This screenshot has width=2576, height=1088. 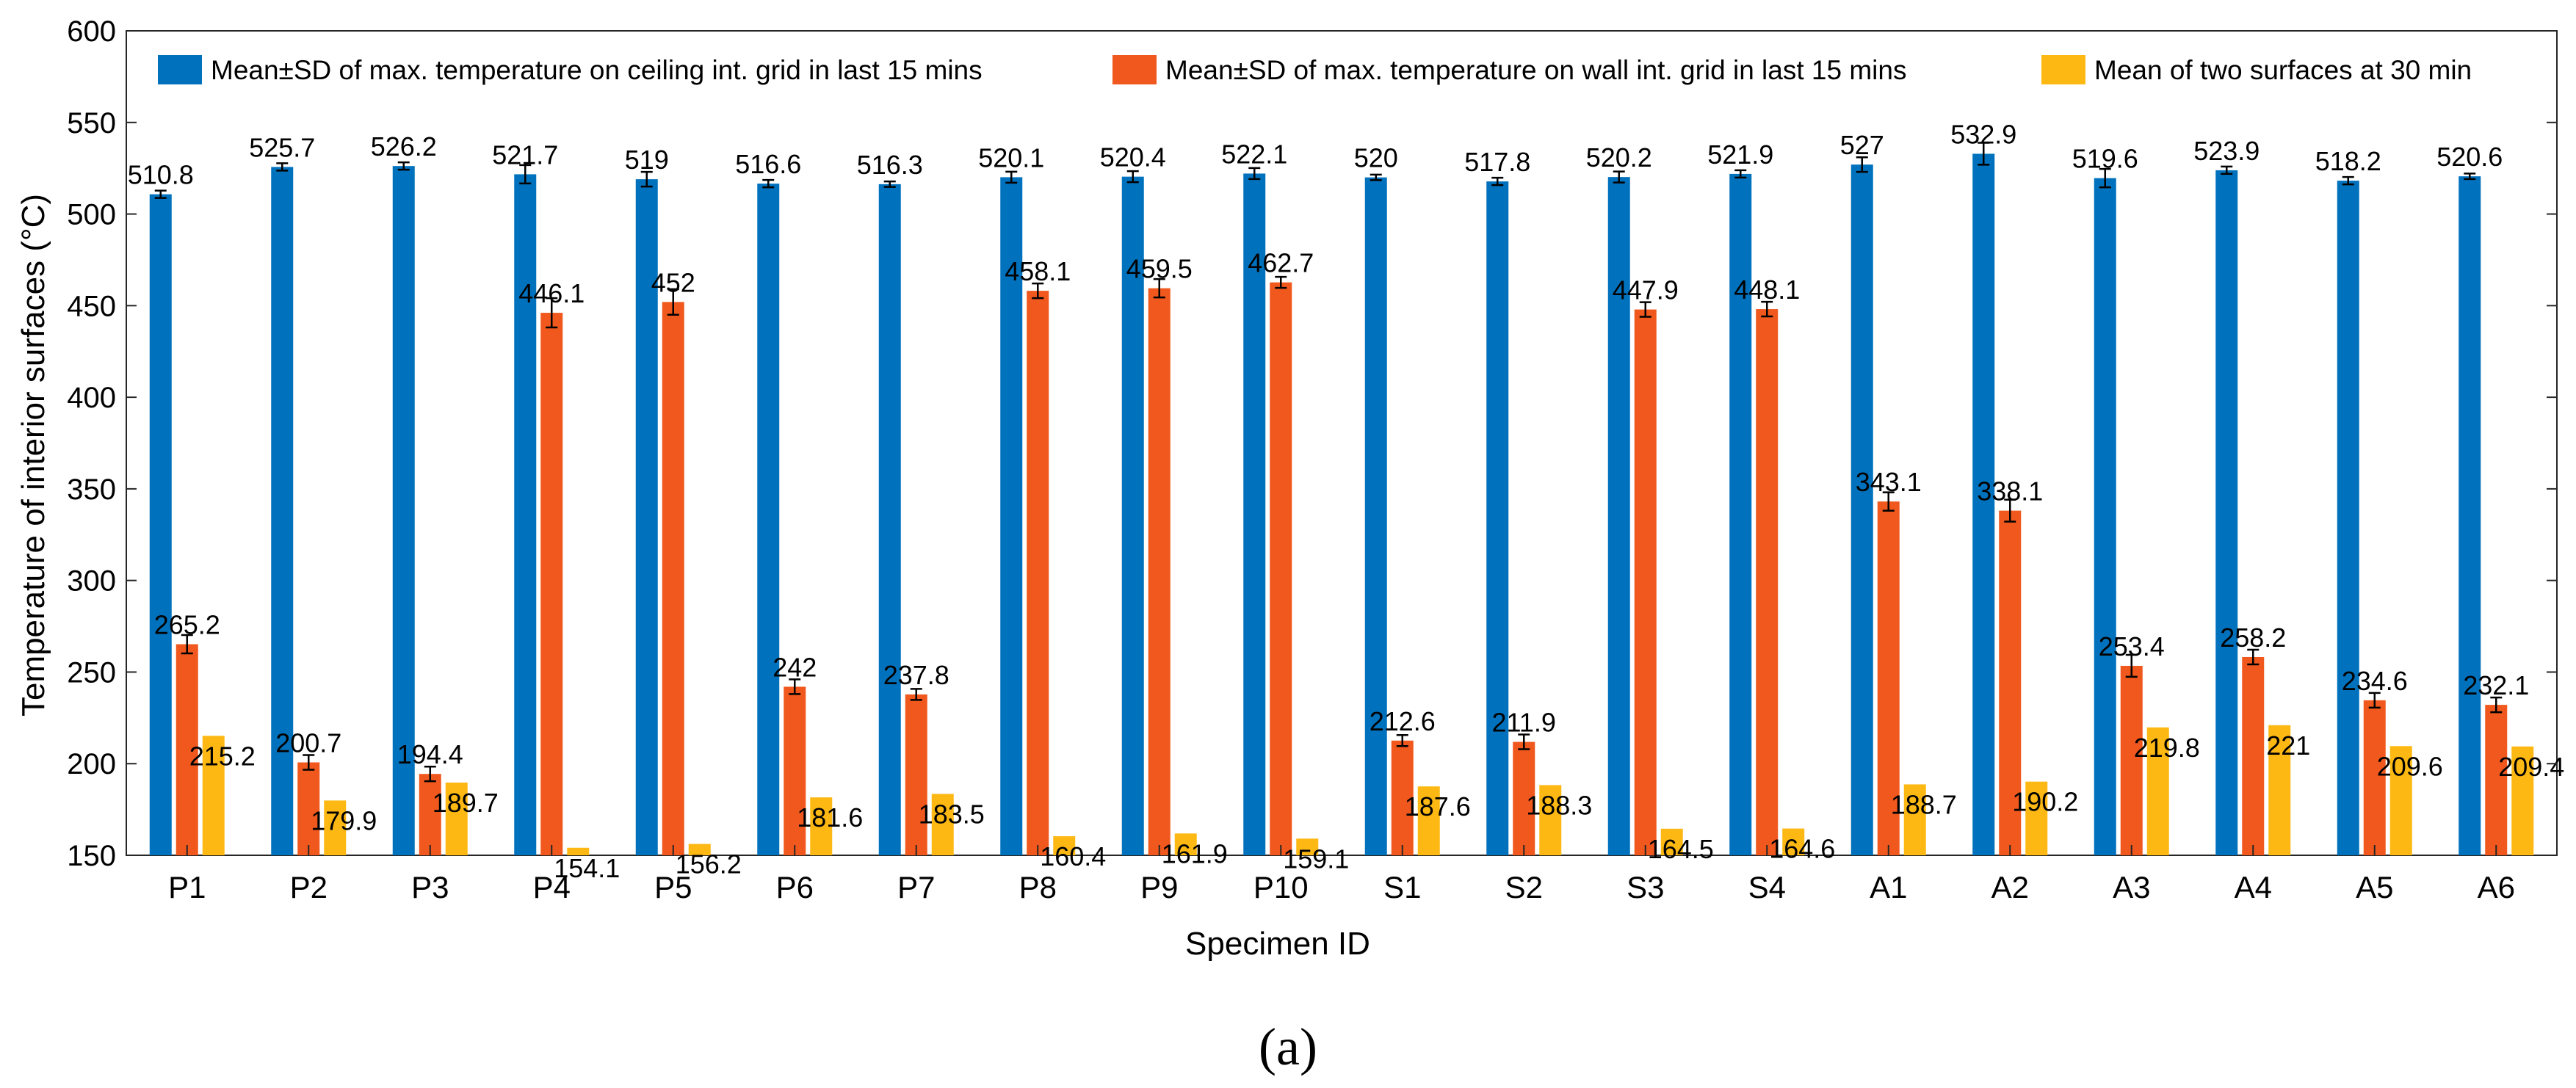 I want to click on data-label-a4-series-3: 221, so click(x=2288, y=745).